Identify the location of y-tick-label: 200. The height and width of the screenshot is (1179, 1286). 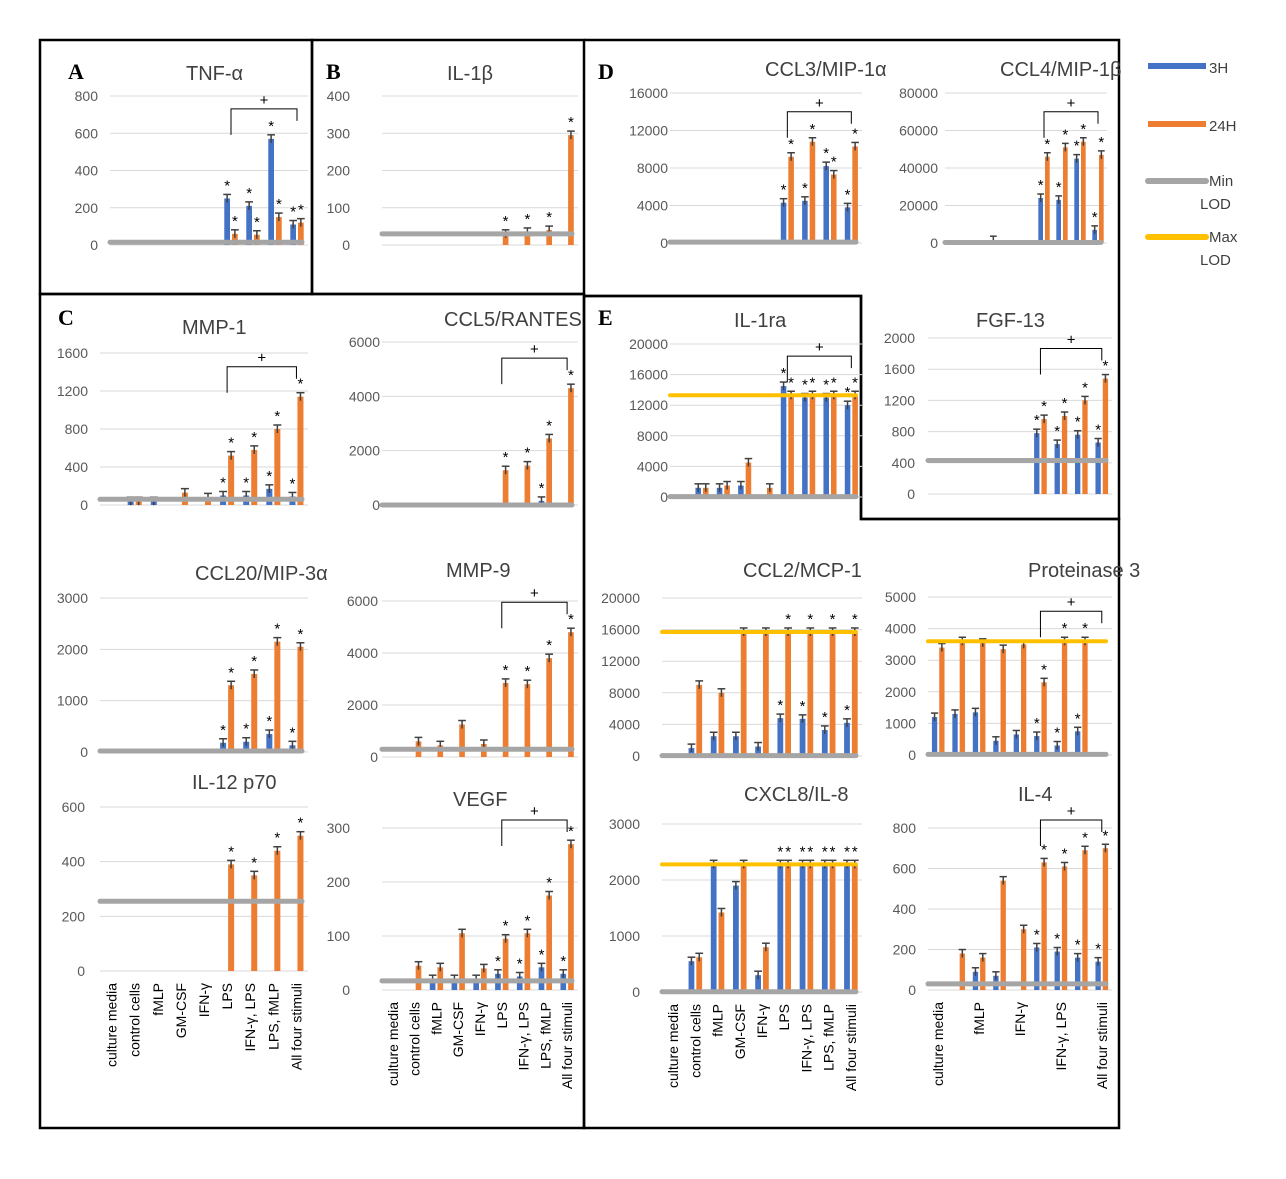
(339, 882).